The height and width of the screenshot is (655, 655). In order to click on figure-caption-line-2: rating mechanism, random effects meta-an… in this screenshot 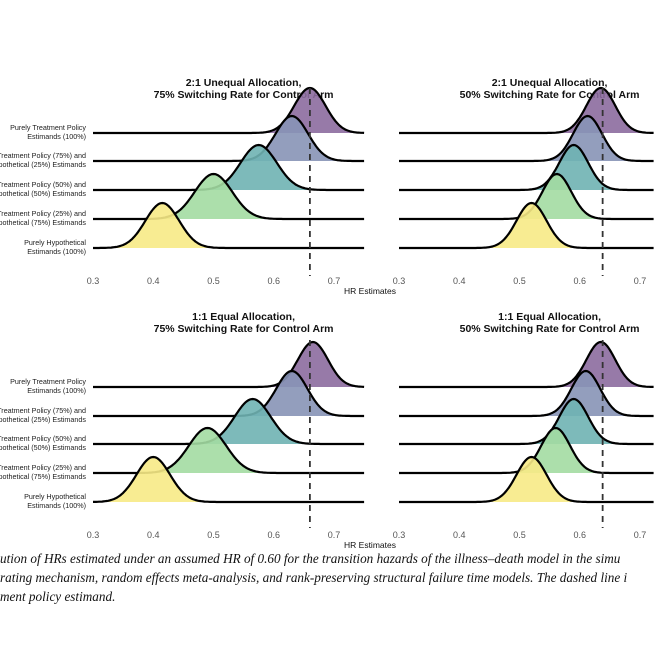, I will do `click(314, 577)`.